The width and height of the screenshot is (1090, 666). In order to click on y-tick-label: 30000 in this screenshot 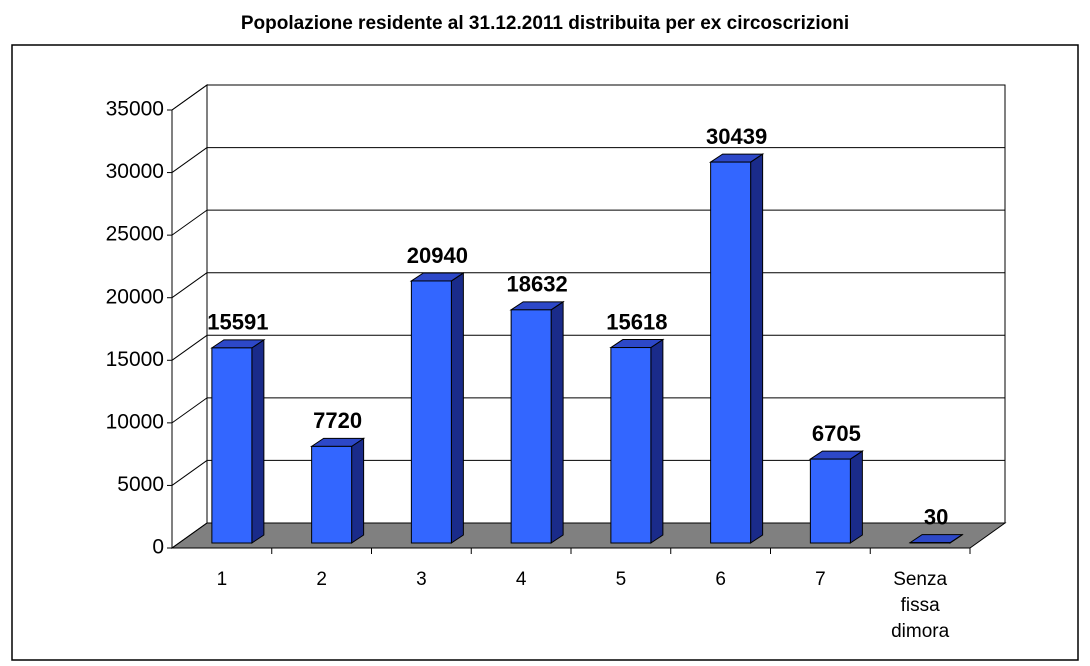, I will do `click(135, 171)`.